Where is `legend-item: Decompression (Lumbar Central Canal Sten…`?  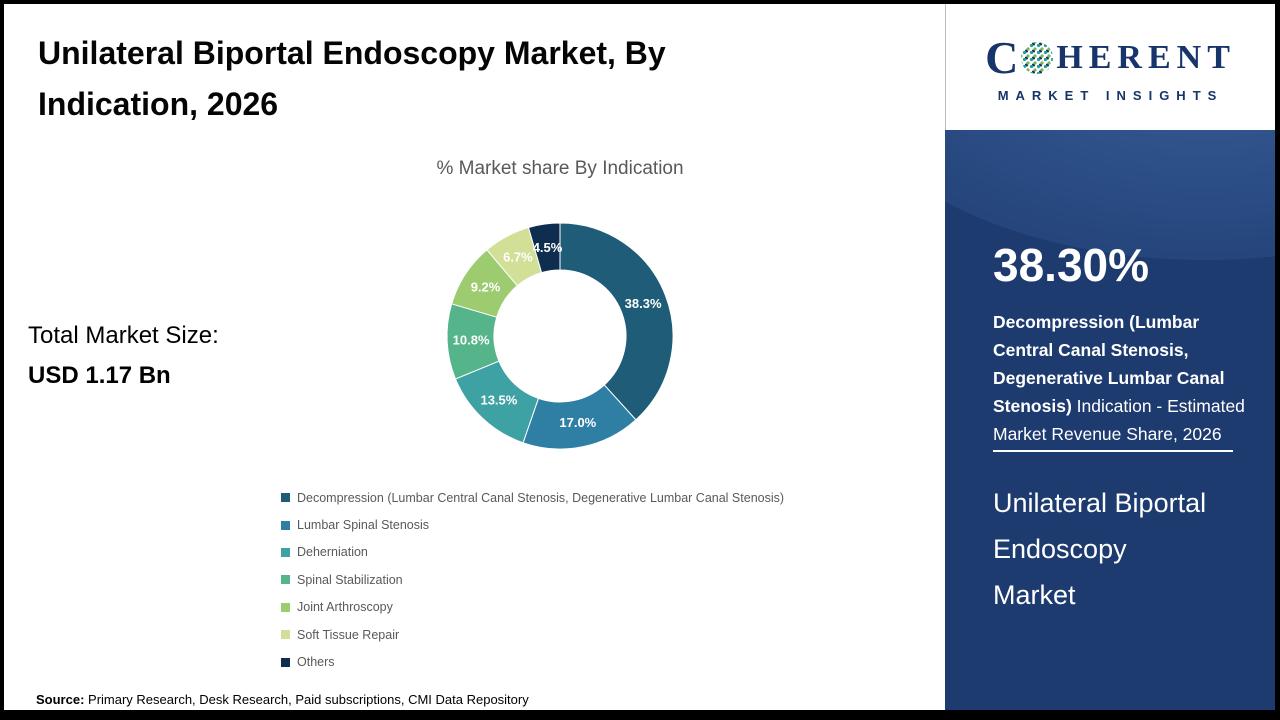 legend-item: Decompression (Lumbar Central Canal Sten… is located at coordinates (532, 497).